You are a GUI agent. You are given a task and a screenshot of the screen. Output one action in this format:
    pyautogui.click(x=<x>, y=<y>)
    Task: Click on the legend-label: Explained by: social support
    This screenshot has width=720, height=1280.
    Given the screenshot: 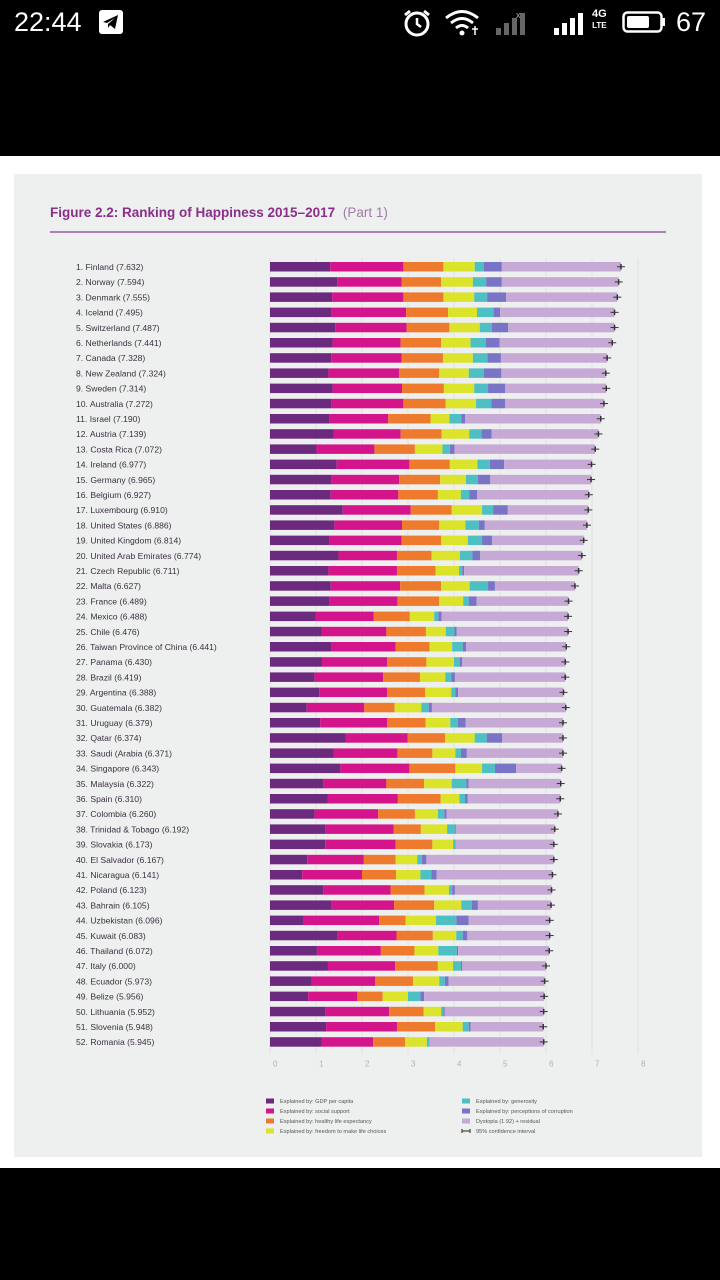 What is the action you would take?
    pyautogui.click(x=315, y=1112)
    